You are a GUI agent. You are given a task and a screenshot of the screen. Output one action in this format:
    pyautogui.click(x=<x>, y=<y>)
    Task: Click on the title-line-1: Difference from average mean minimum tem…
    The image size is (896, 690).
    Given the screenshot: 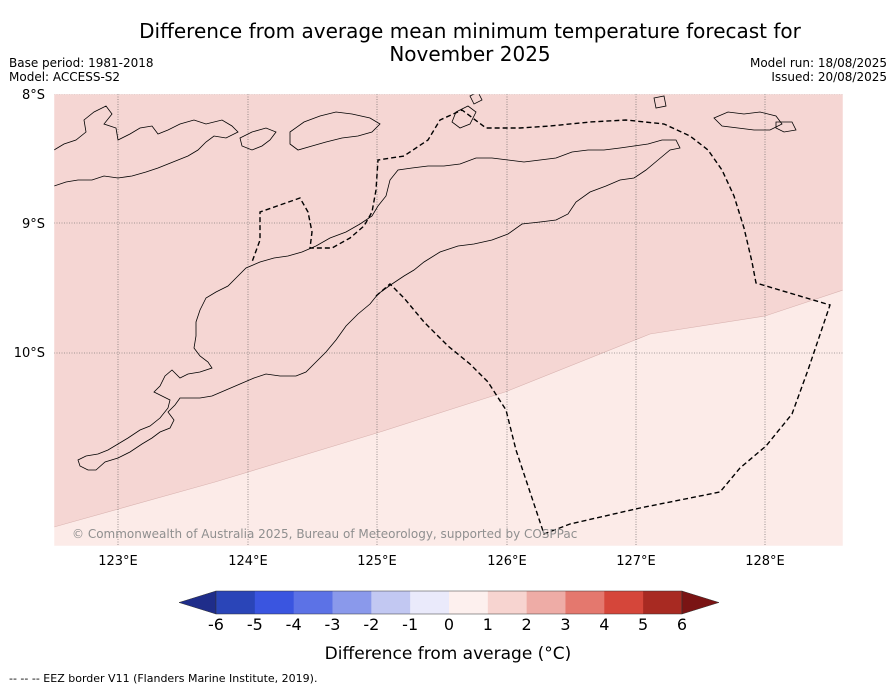 What is the action you would take?
    pyautogui.click(x=470, y=31)
    